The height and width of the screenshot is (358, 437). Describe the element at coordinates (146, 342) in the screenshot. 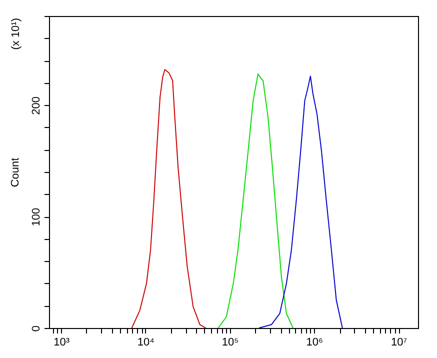

I see `x-tick-label: 10⁴` at that location.